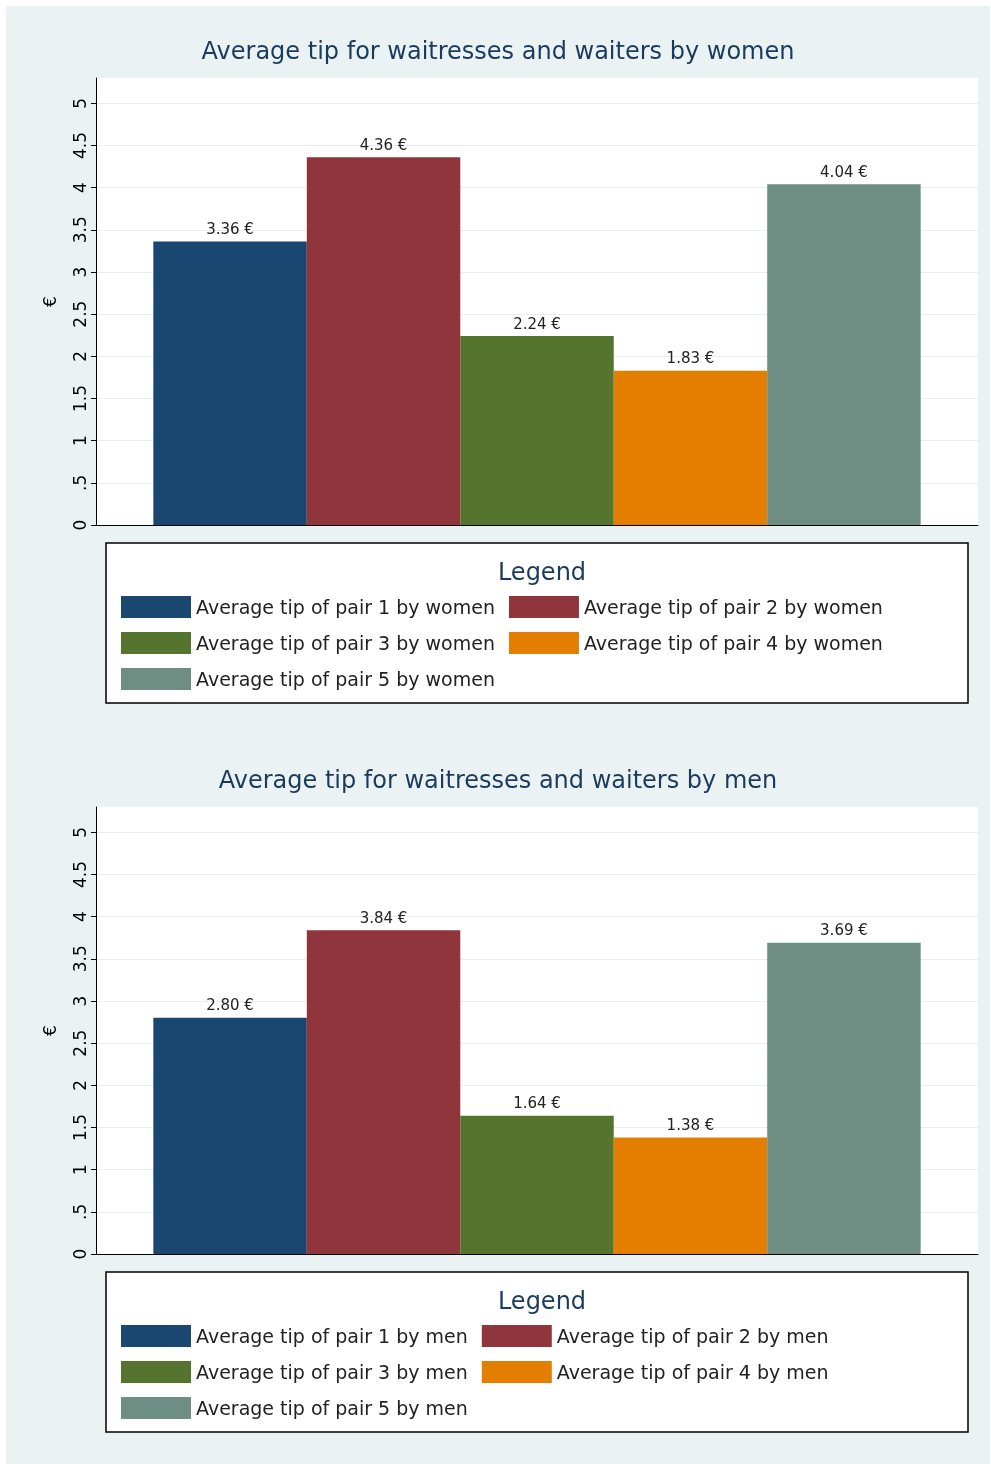 Image resolution: width=991 pixels, height=1464 pixels. What do you see at coordinates (733, 643) in the screenshot?
I see `legend-label: Average tip of pair 4 by women` at bounding box center [733, 643].